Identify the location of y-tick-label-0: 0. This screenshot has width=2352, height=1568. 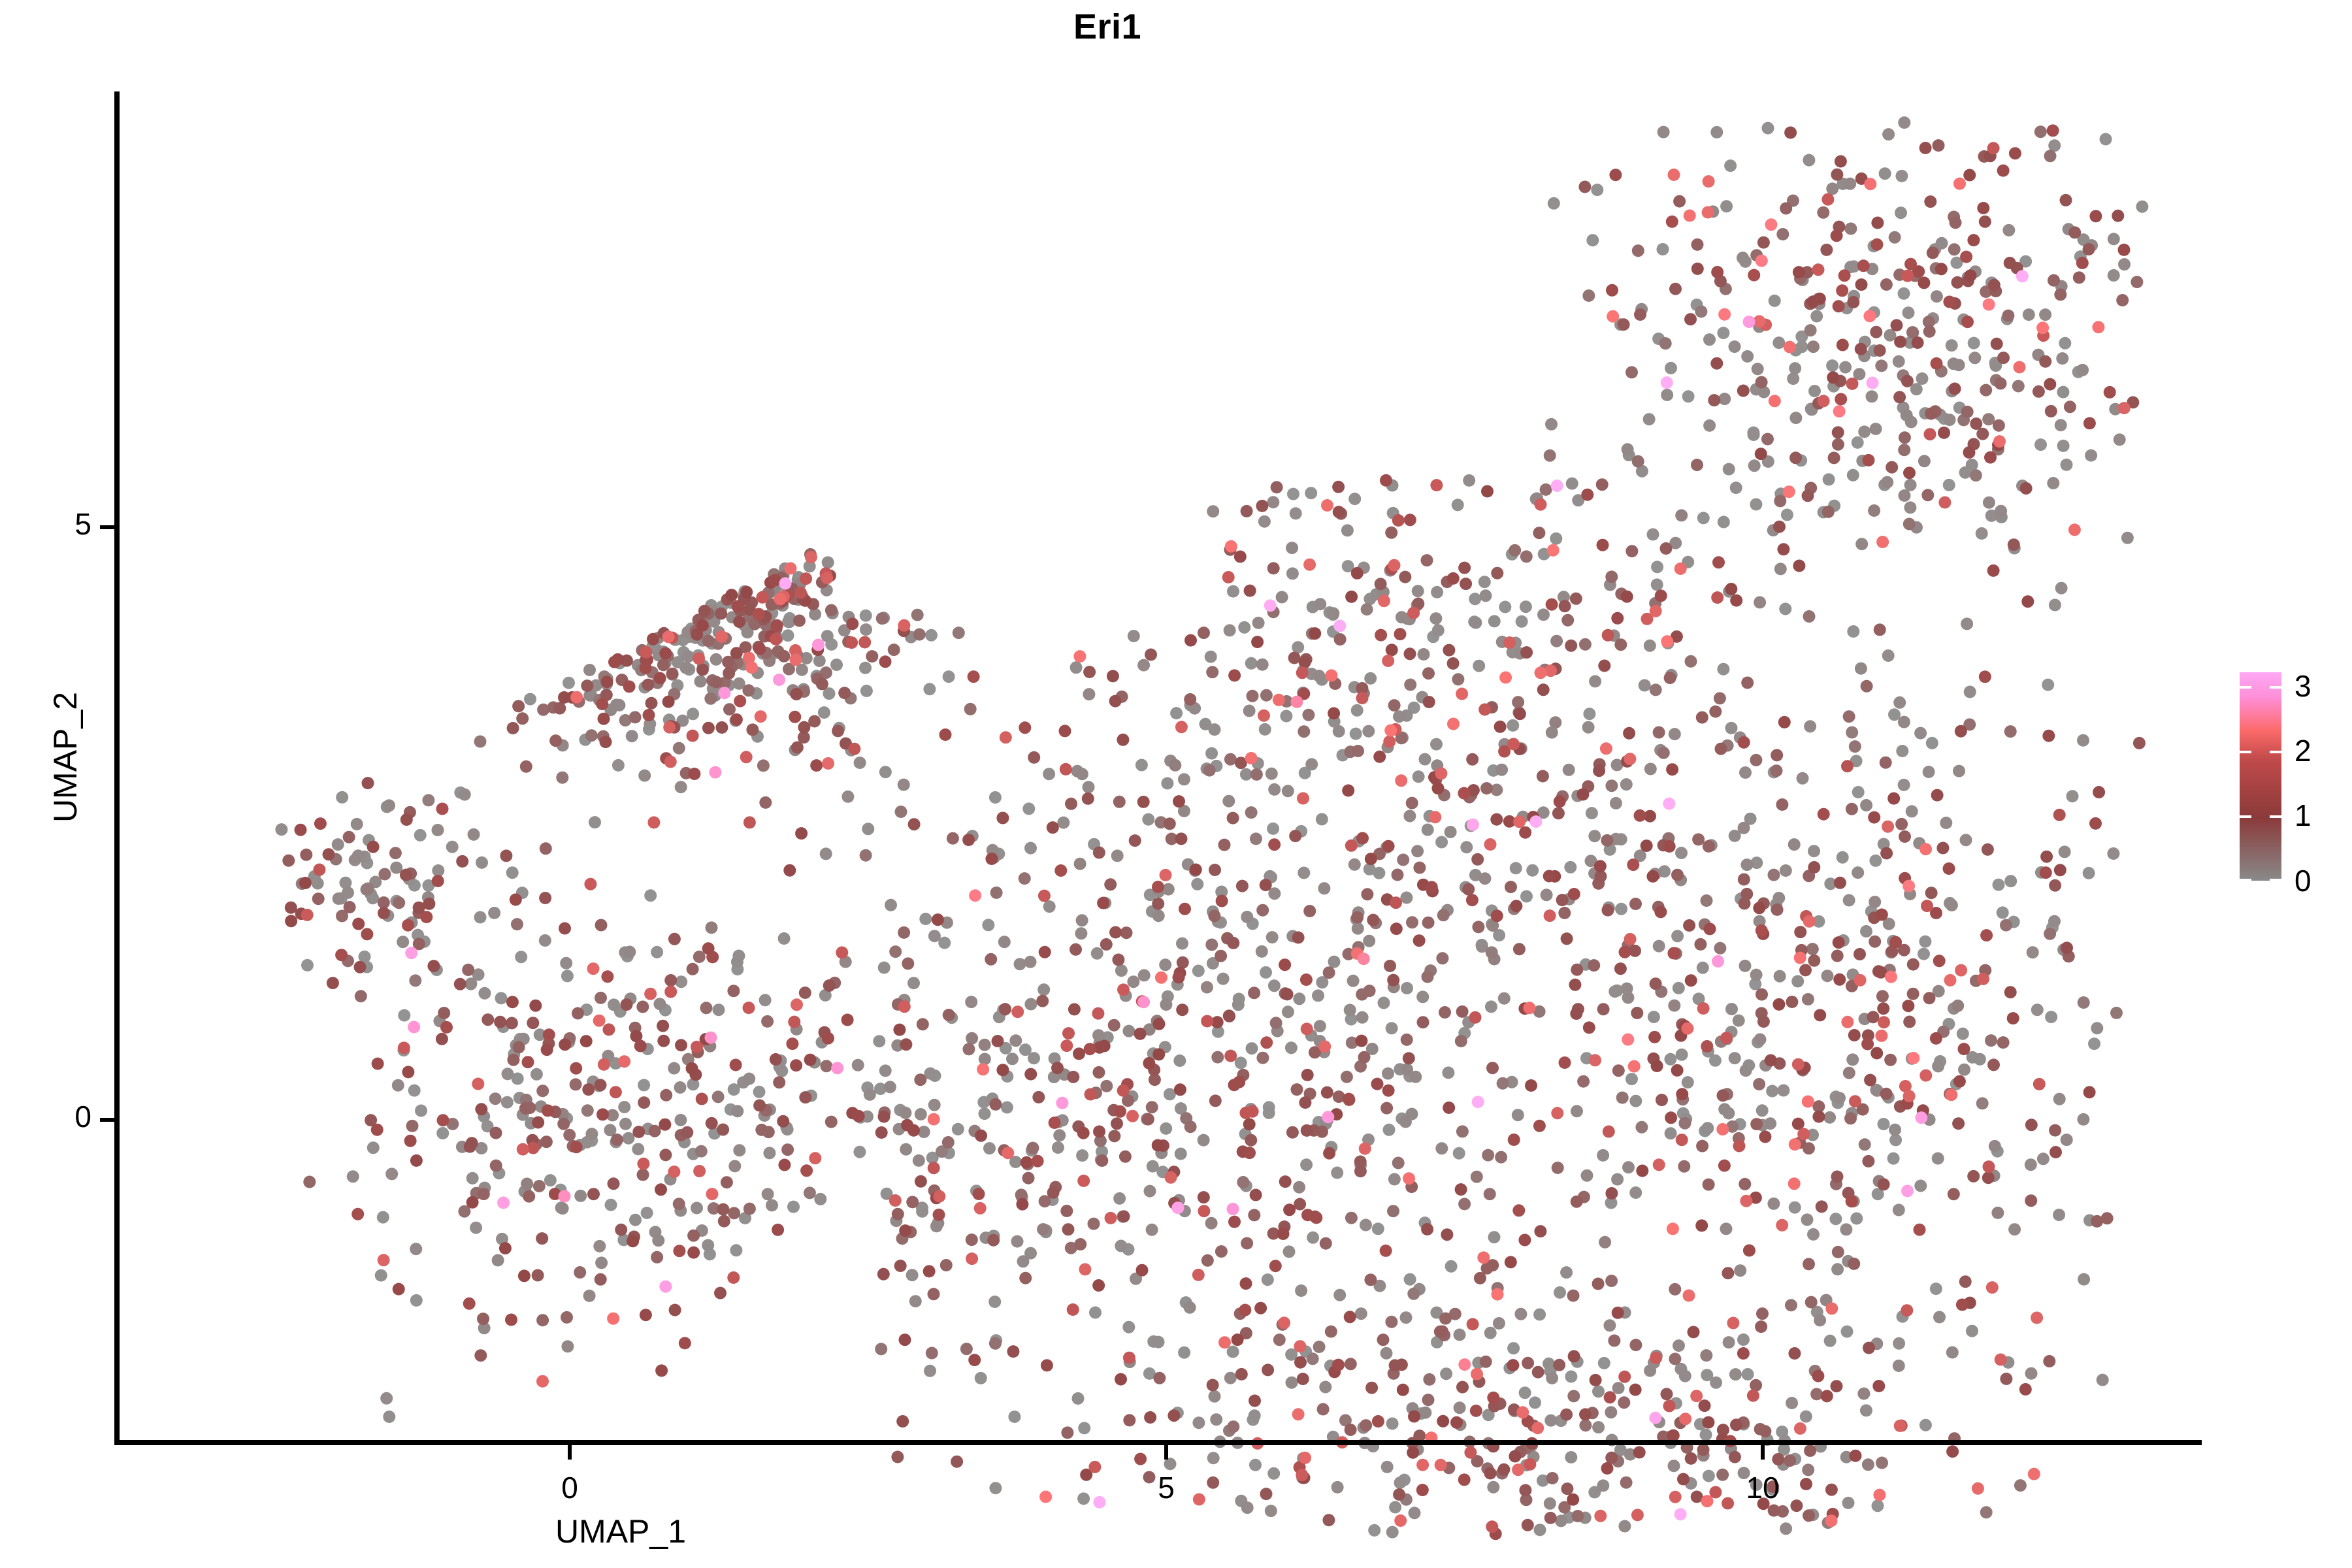
(82, 1117).